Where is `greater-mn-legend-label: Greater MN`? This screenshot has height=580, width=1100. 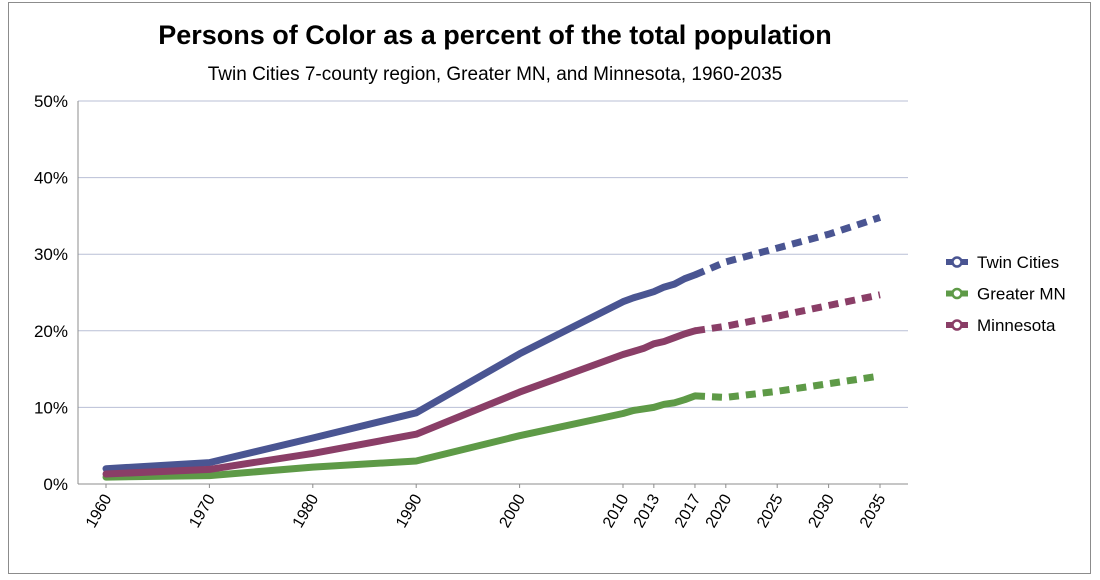 greater-mn-legend-label: Greater MN is located at coordinates (1021, 294).